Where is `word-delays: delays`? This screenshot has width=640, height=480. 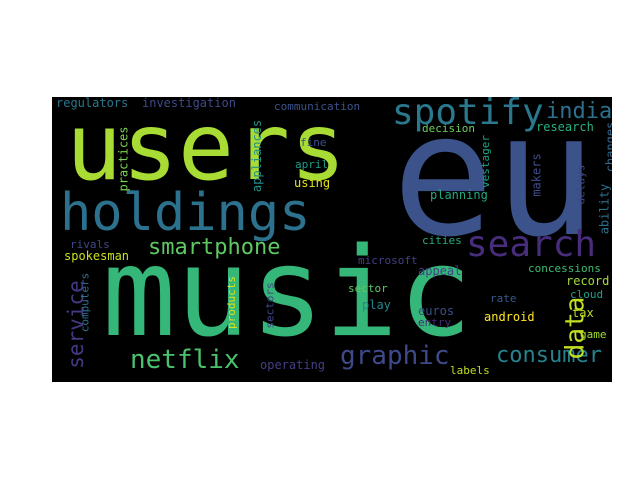 word-delays: delays is located at coordinates (581, 184).